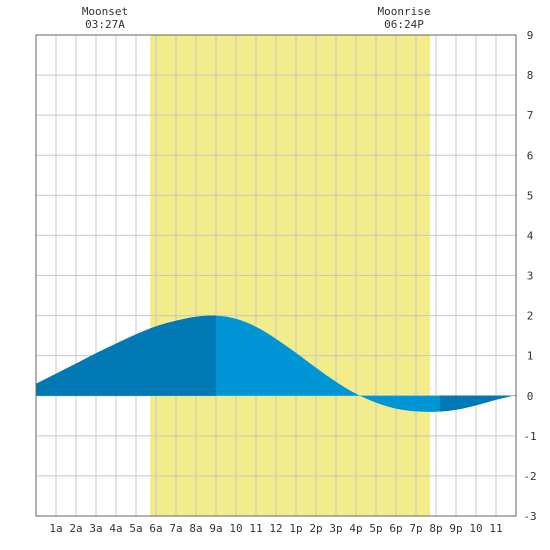 This screenshot has height=550, width=550. I want to click on x-tick-label: 5a, so click(135, 528).